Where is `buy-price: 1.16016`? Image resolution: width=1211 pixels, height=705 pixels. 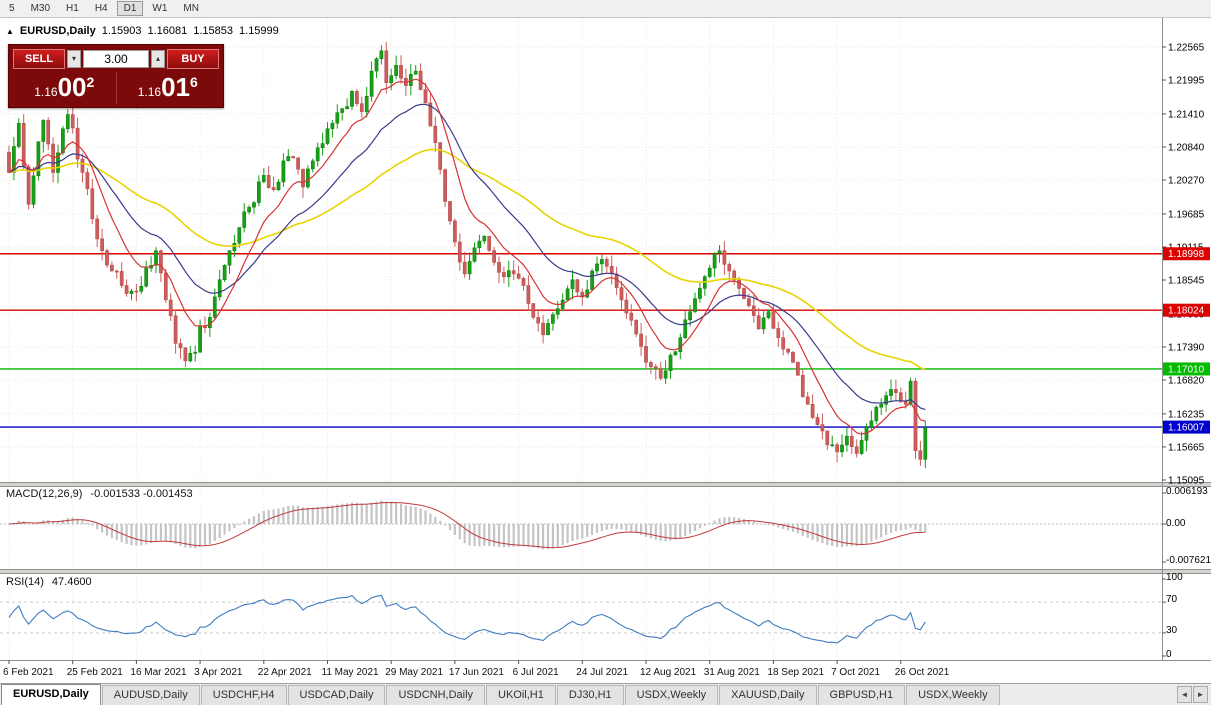
buy-price: 1.16016 is located at coordinates (168, 88).